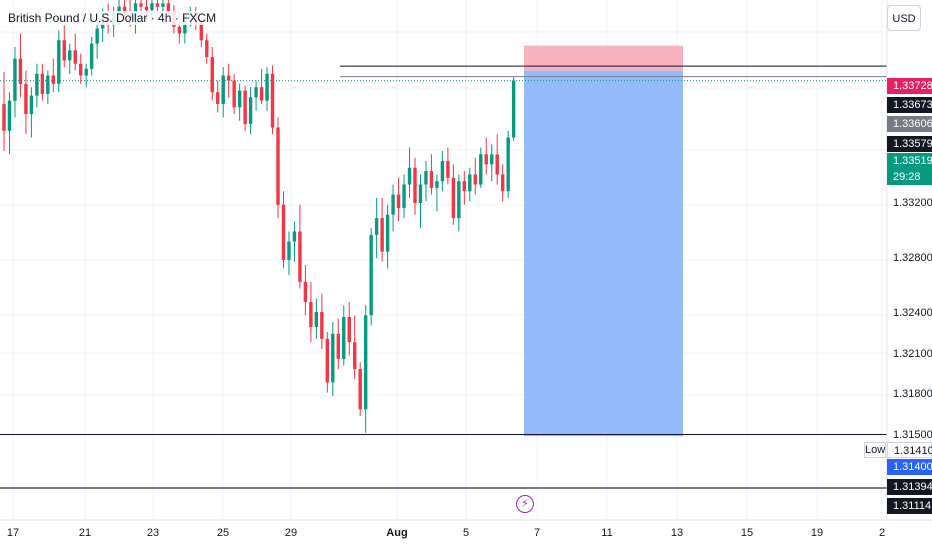 Image resolution: width=932 pixels, height=550 pixels. What do you see at coordinates (875, 450) in the screenshot?
I see `low-label: Low` at bounding box center [875, 450].